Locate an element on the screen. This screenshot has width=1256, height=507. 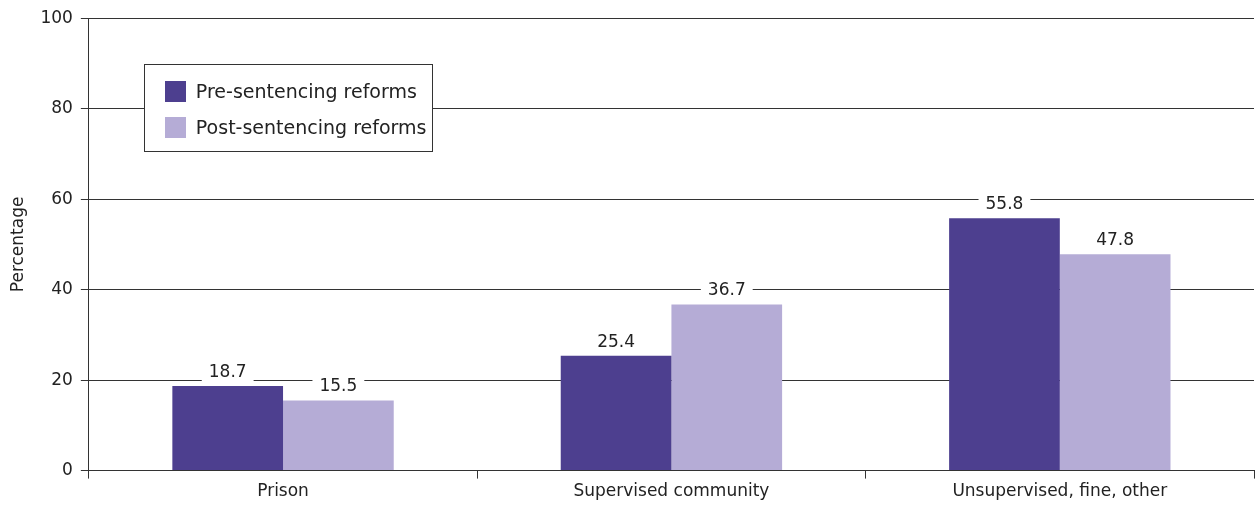
y-tick-label: 60 is located at coordinates (62, 197).